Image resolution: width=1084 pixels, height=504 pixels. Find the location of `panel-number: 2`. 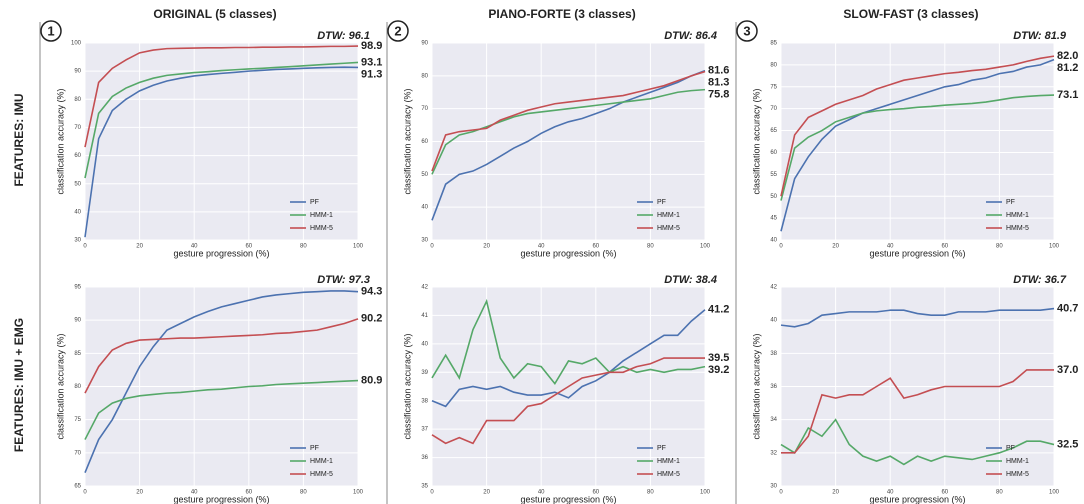

panel-number: 2 is located at coordinates (397, 30).